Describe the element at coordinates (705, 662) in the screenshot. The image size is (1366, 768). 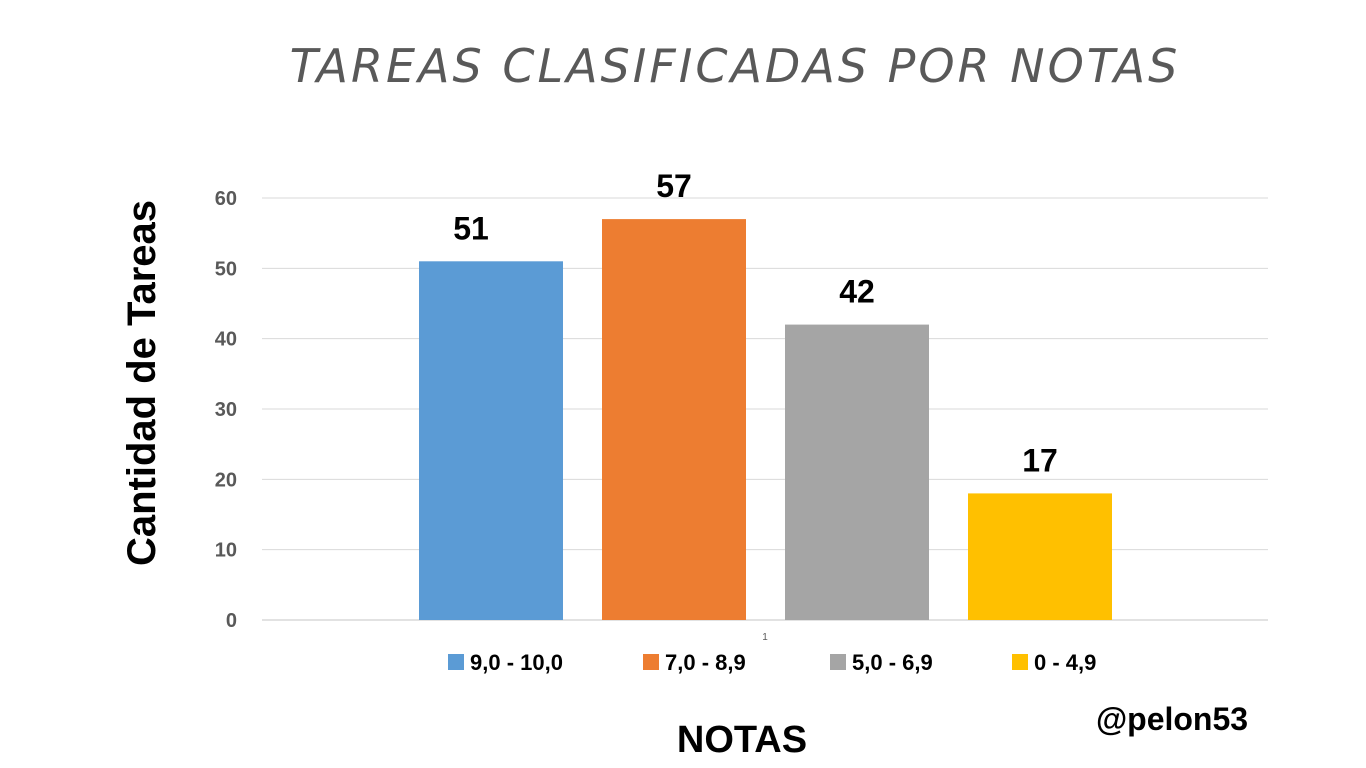
I see `legend-label: 7,0 - 8,9` at that location.